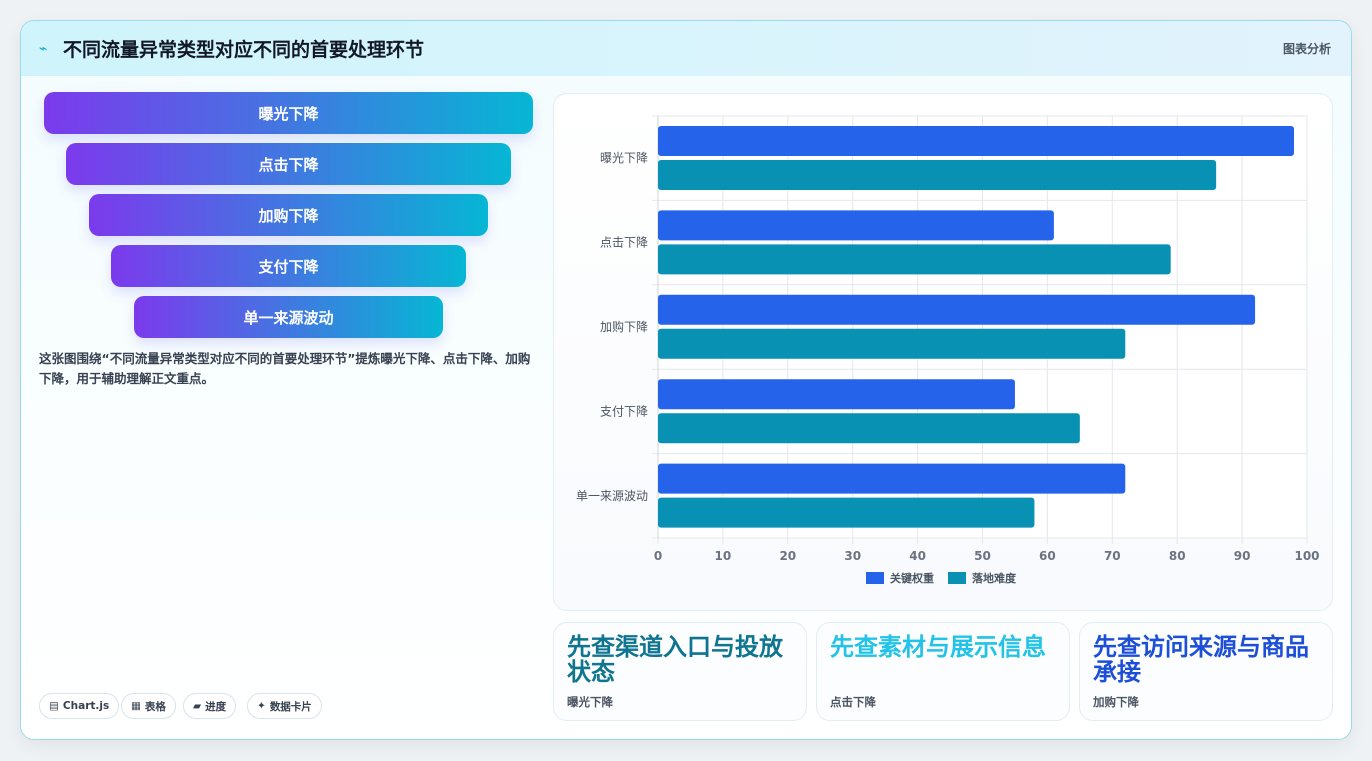 This screenshot has width=1372, height=761. What do you see at coordinates (244, 50) in the screenshot?
I see `page-title: 不同流量异常类型对应不同的首要处理环节` at bounding box center [244, 50].